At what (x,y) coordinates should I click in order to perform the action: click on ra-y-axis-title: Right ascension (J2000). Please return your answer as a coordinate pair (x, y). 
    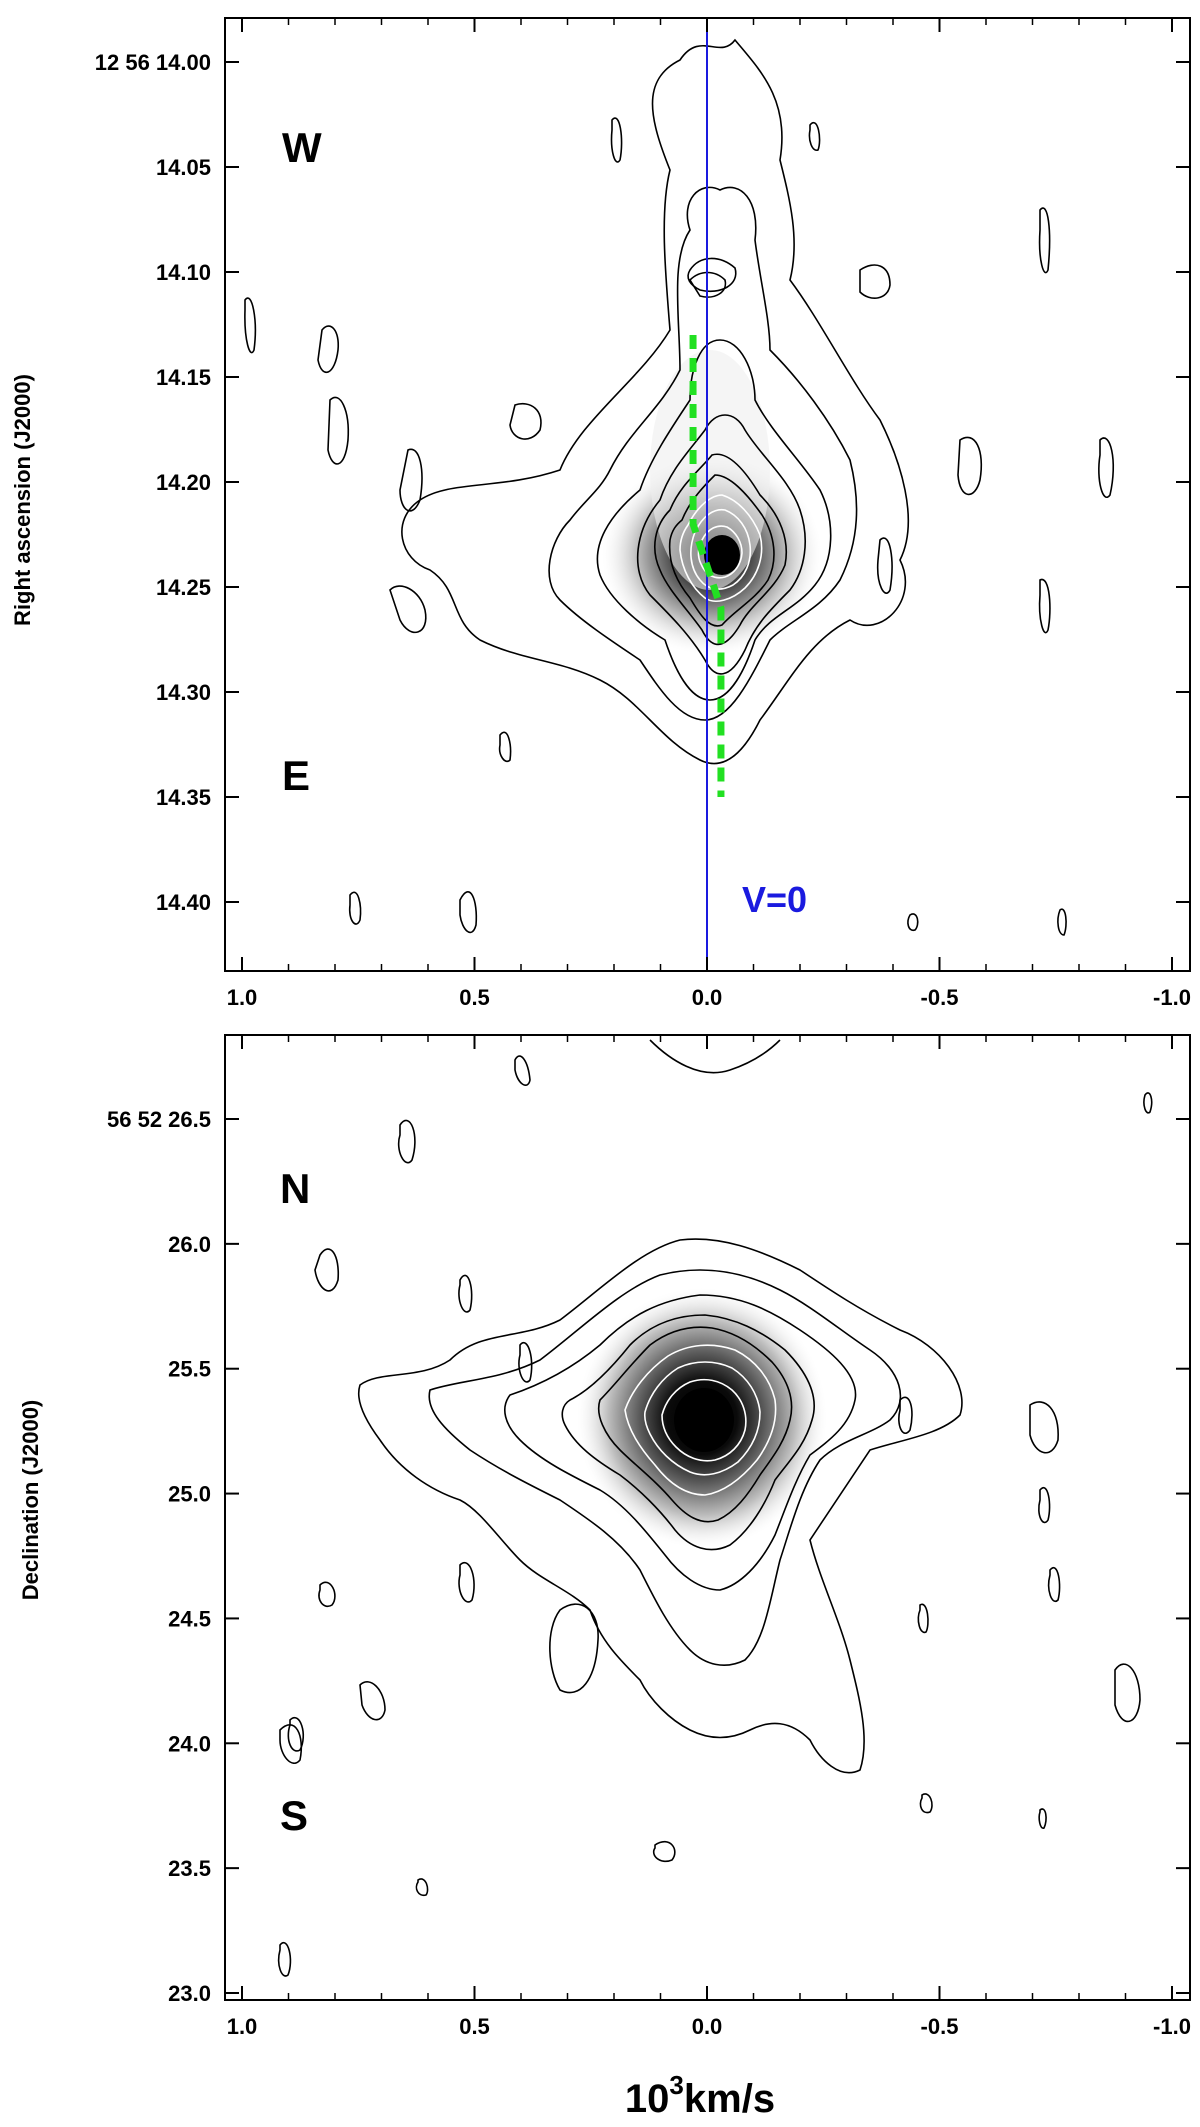
    Looking at the image, I should click on (22, 500).